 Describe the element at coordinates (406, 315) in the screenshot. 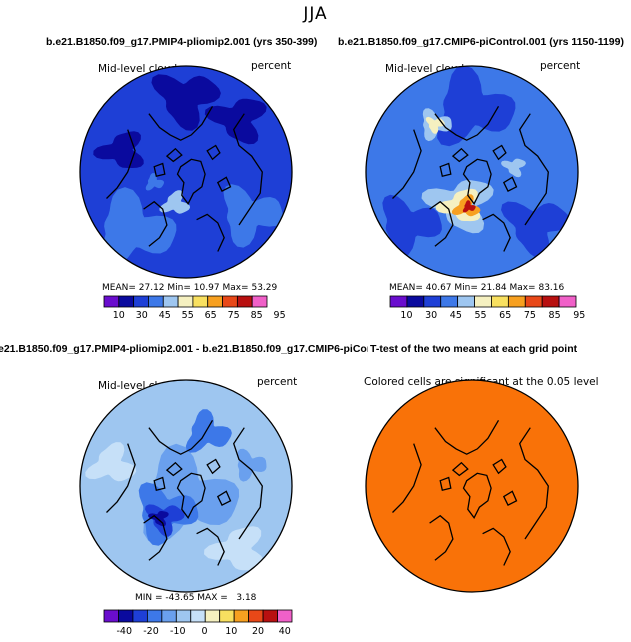

I see `top-right-colorbar-tick-label: 10` at that location.